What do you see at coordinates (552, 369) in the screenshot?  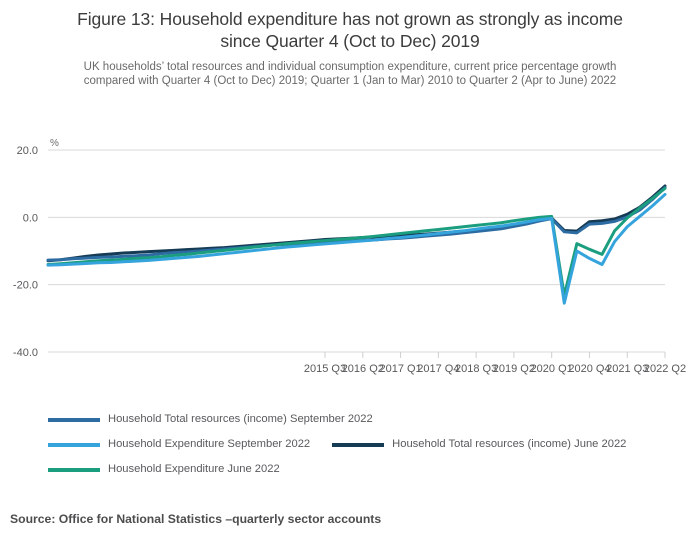 I see `x-axis-tick-label: 2020 Q1` at bounding box center [552, 369].